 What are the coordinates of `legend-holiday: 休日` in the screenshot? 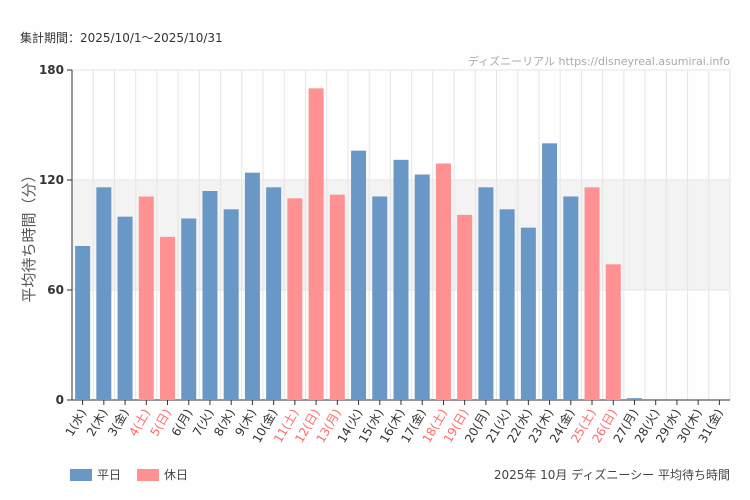 It's located at (162, 474).